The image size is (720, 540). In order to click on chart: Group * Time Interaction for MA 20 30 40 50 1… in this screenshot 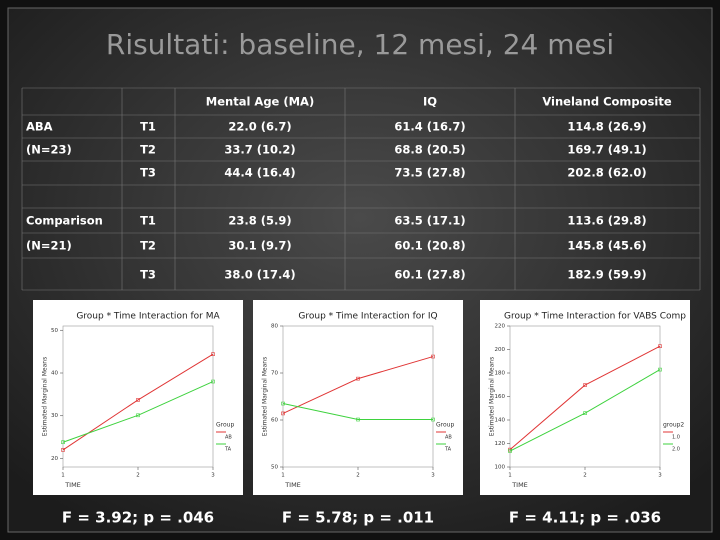, I will do `click(138, 397)`.